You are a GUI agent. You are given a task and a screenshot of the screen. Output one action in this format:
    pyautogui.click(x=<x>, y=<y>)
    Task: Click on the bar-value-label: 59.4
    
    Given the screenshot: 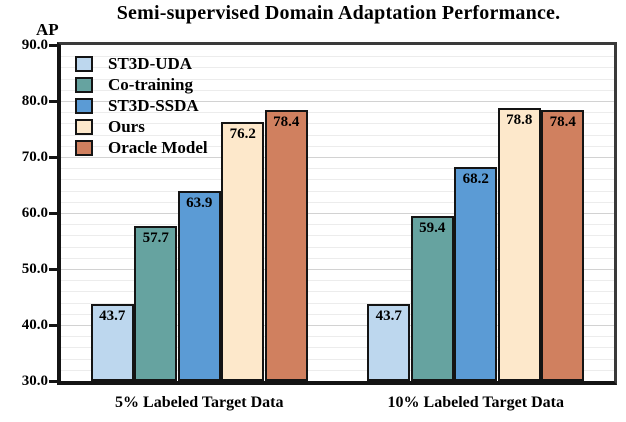 What is the action you would take?
    pyautogui.click(x=432, y=228)
    